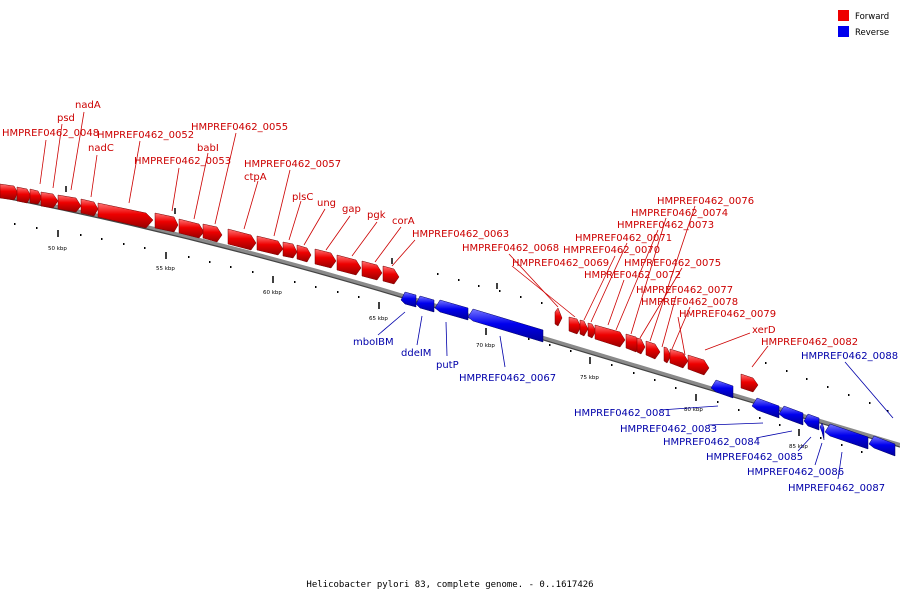 The width and height of the screenshot is (900, 600). I want to click on gene-label-reverse: HMPREF0462_0088, so click(849, 356).